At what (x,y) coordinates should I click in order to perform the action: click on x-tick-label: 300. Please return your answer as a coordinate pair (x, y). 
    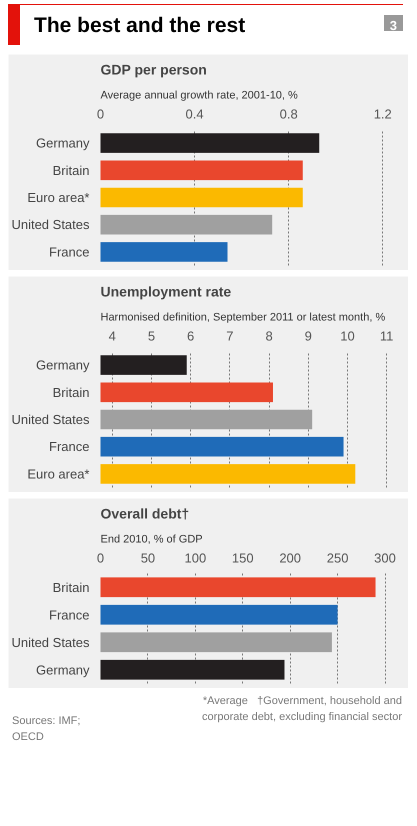
    Looking at the image, I should click on (385, 558).